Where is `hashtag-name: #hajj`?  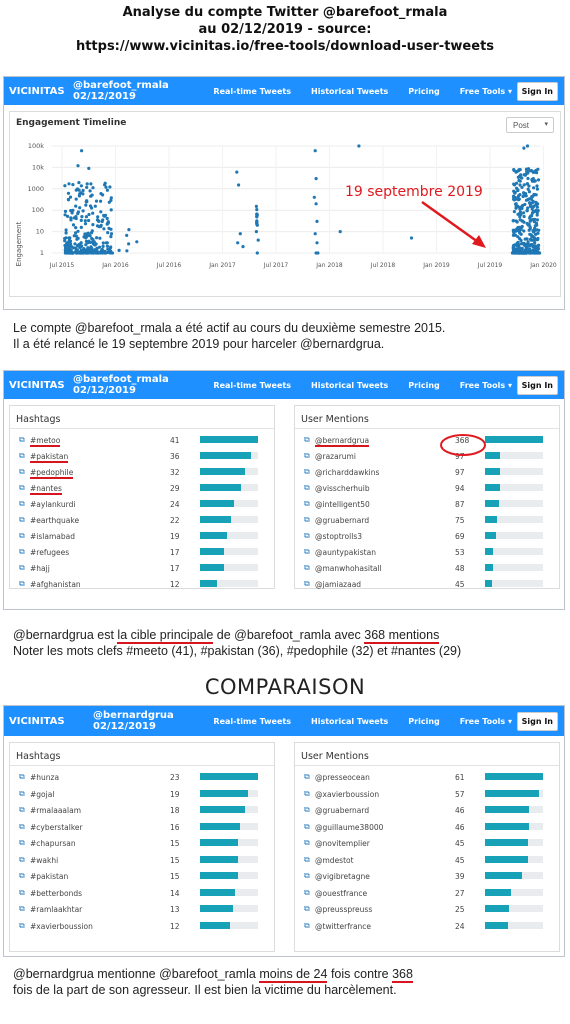
hashtag-name: #hajj is located at coordinates (40, 568).